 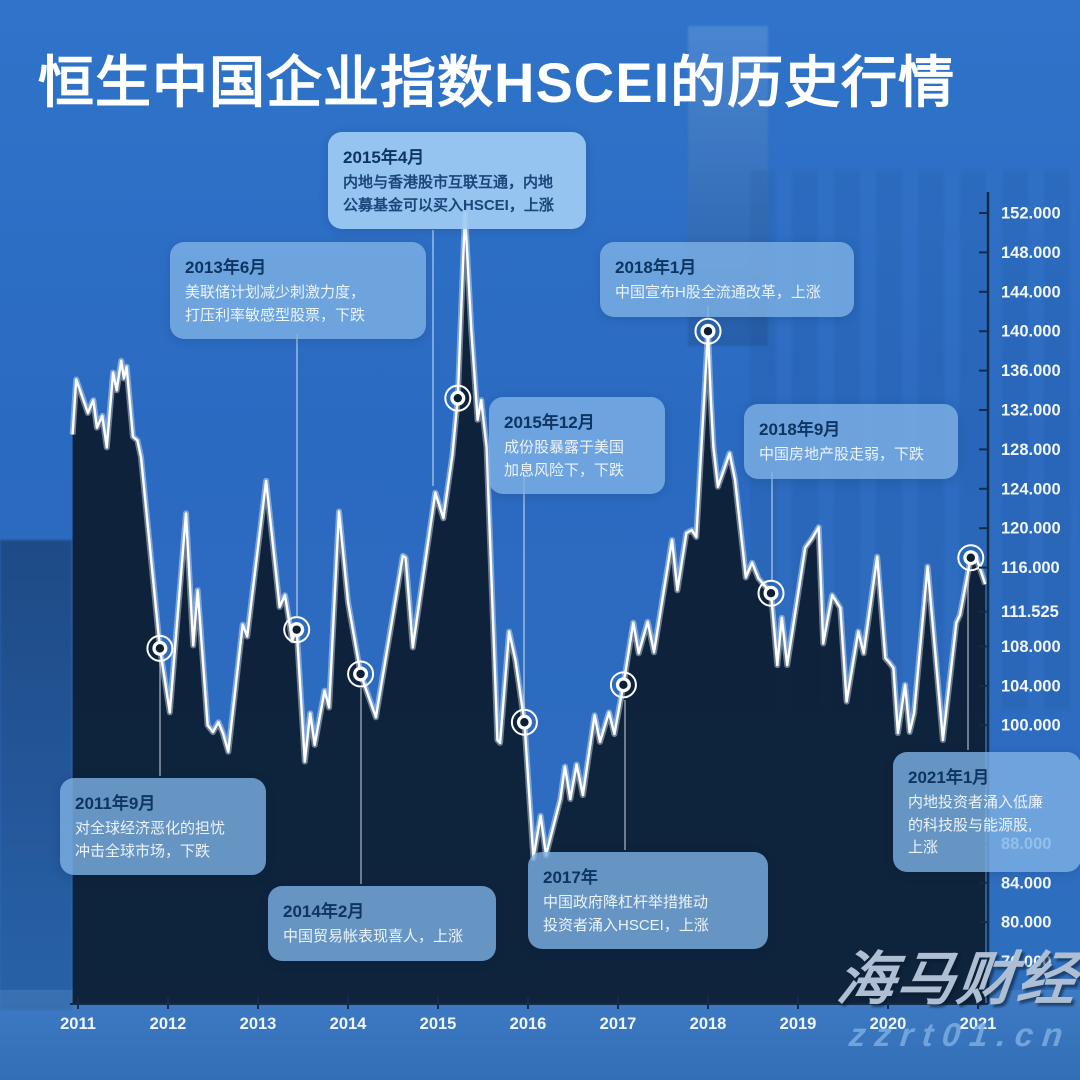 I want to click on y-axis-label: 152.000, so click(x=1031, y=214).